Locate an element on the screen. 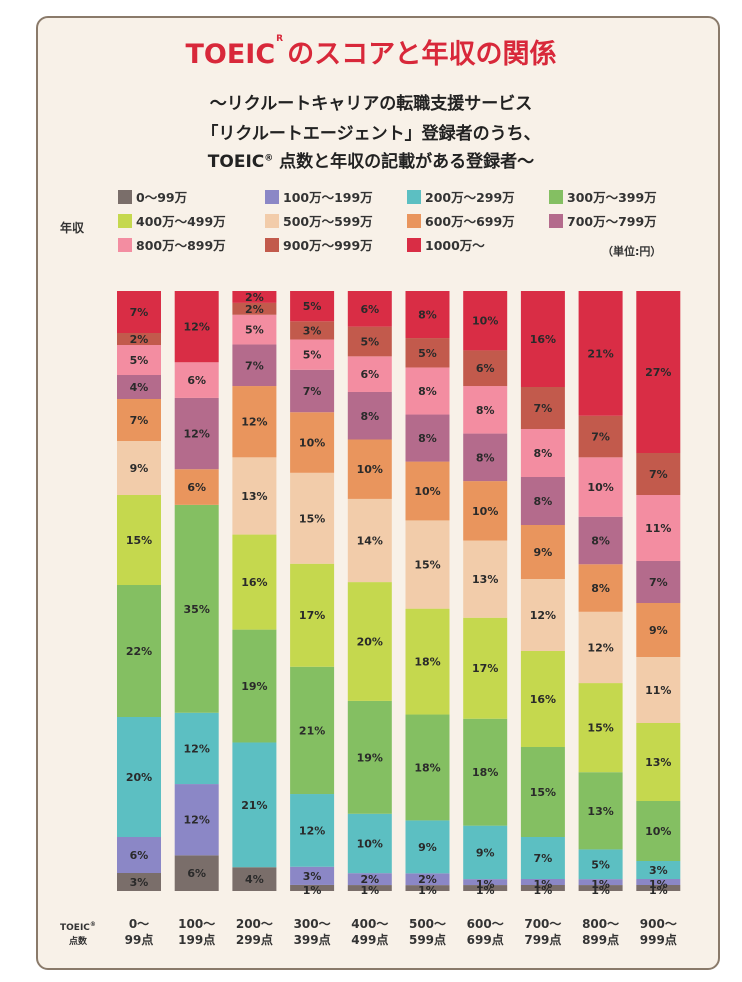  legend-label: 年収 is located at coordinates (72, 228).